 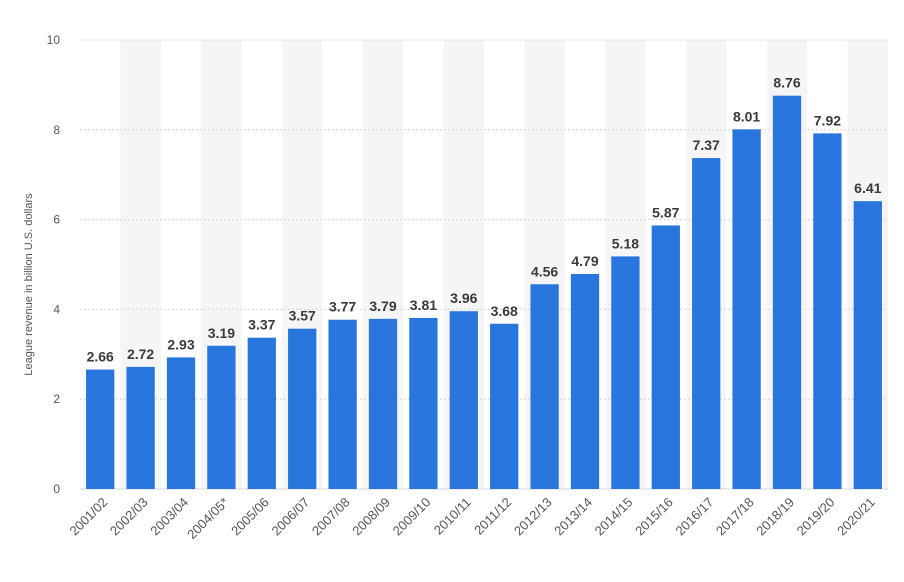 What do you see at coordinates (412, 517) in the screenshot?
I see `x-tick-label: 2009/10` at bounding box center [412, 517].